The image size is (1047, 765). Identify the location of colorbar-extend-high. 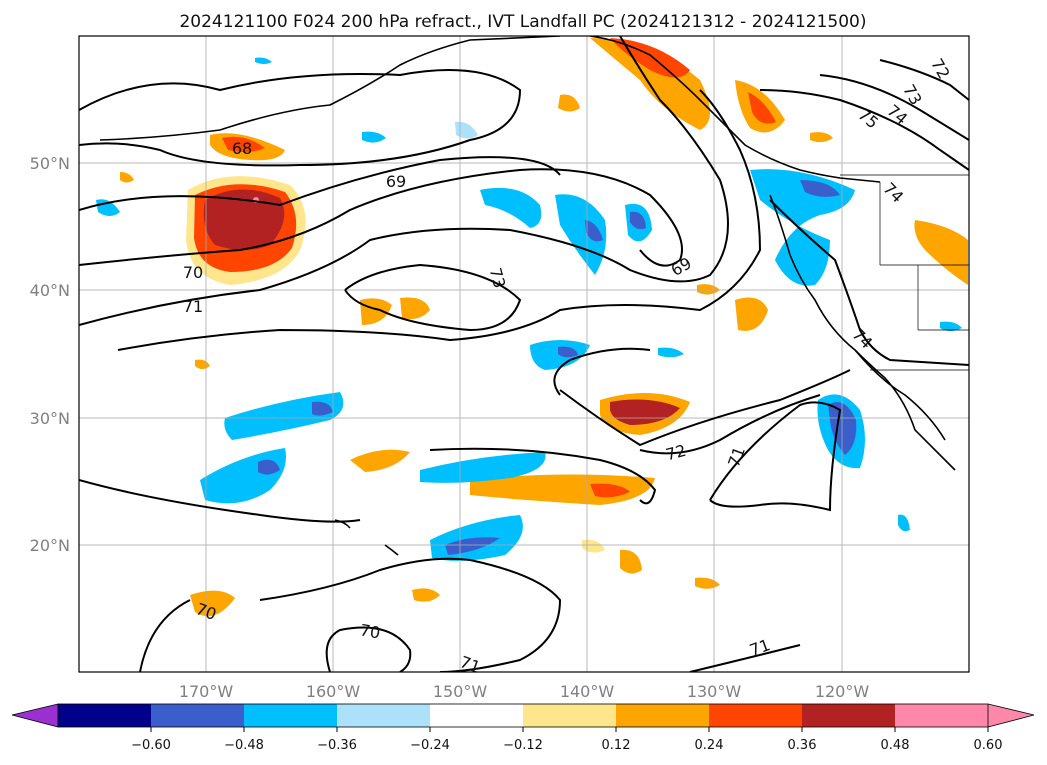
(1011, 715).